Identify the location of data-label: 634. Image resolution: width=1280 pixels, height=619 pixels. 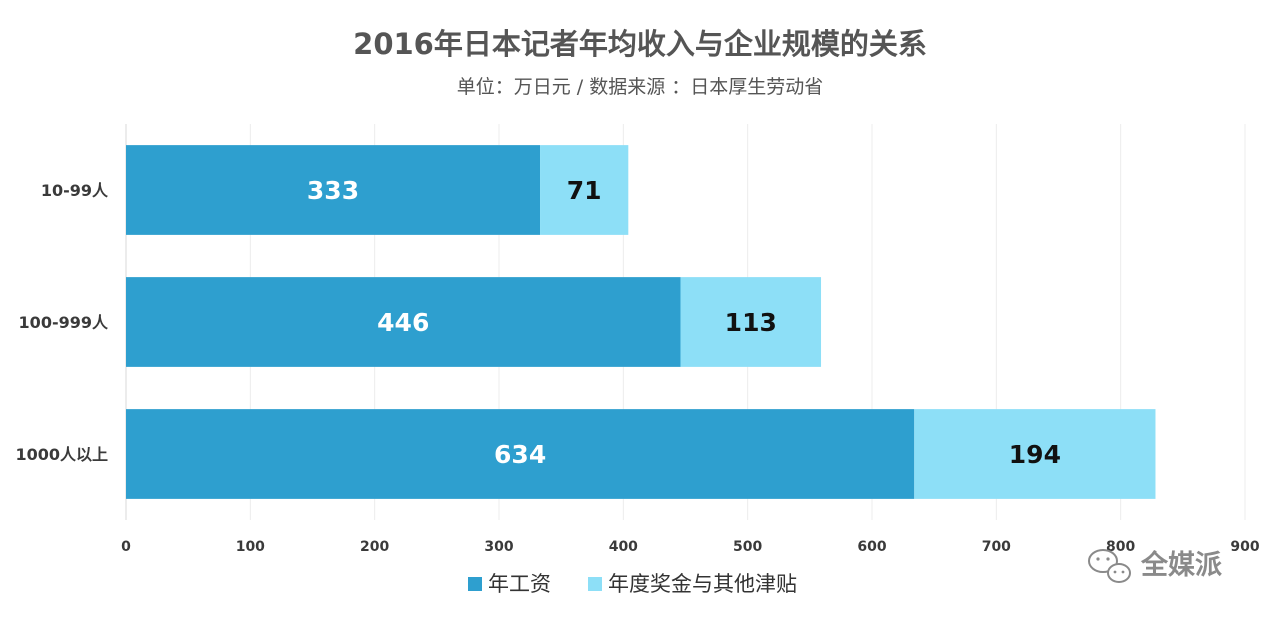
(520, 454).